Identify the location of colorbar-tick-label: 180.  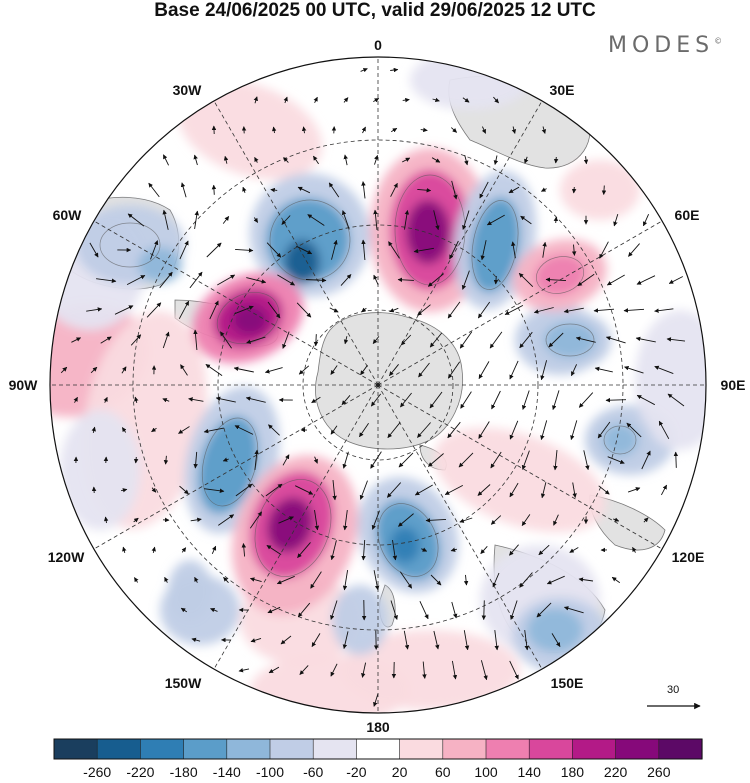
(572, 772).